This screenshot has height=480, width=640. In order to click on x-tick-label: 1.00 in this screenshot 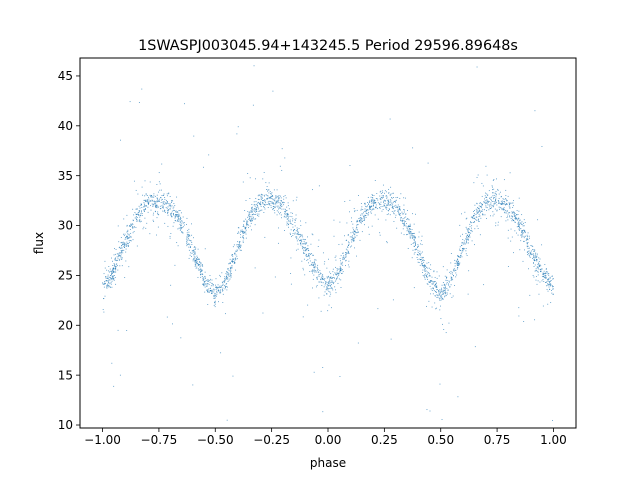, I will do `click(553, 440)`.